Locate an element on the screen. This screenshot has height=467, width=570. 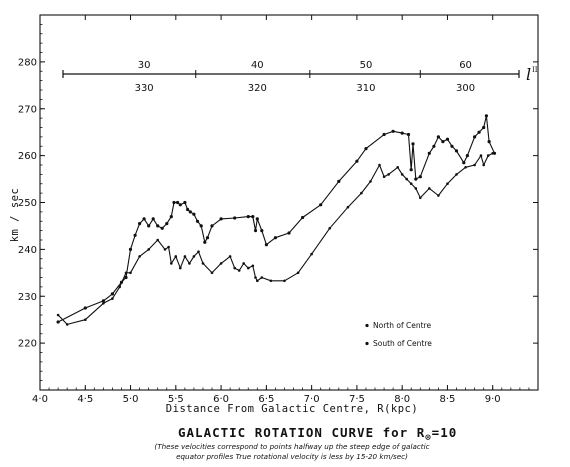
legend: North of Centre South of Centre is located at coordinates (398, 334).